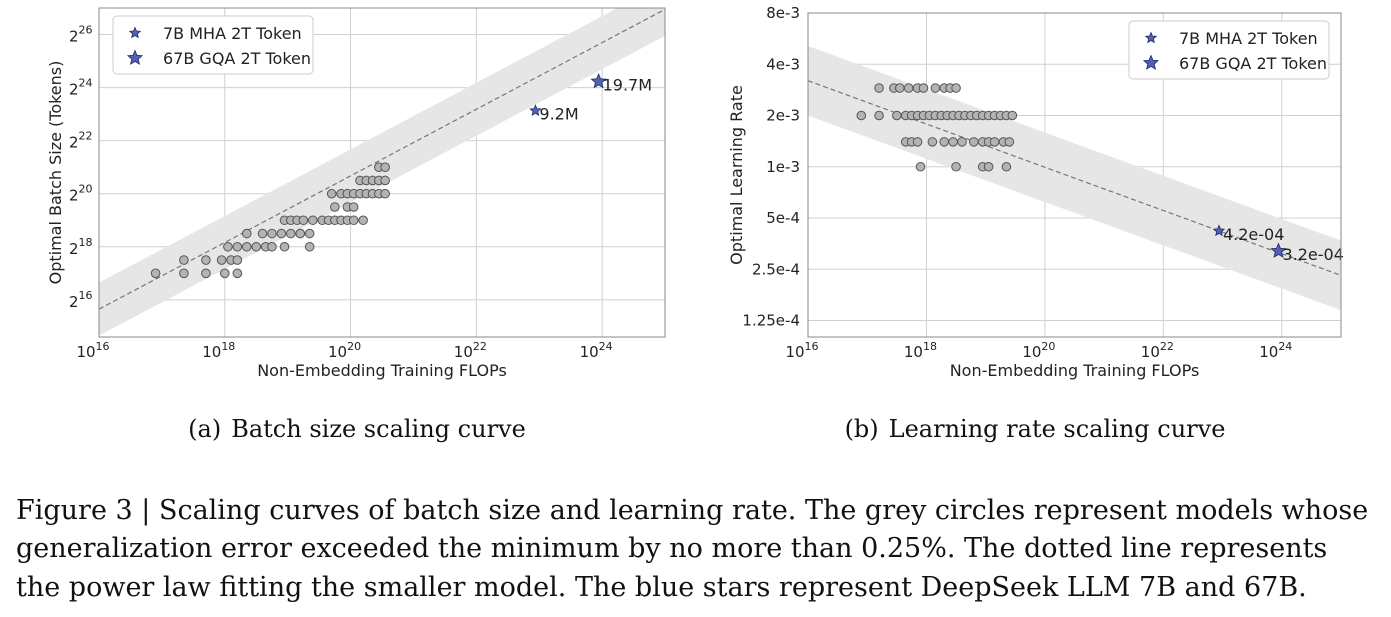 The image size is (1391, 617). Describe the element at coordinates (81, 141) in the screenshot. I see `y-tick-label: 222` at that location.